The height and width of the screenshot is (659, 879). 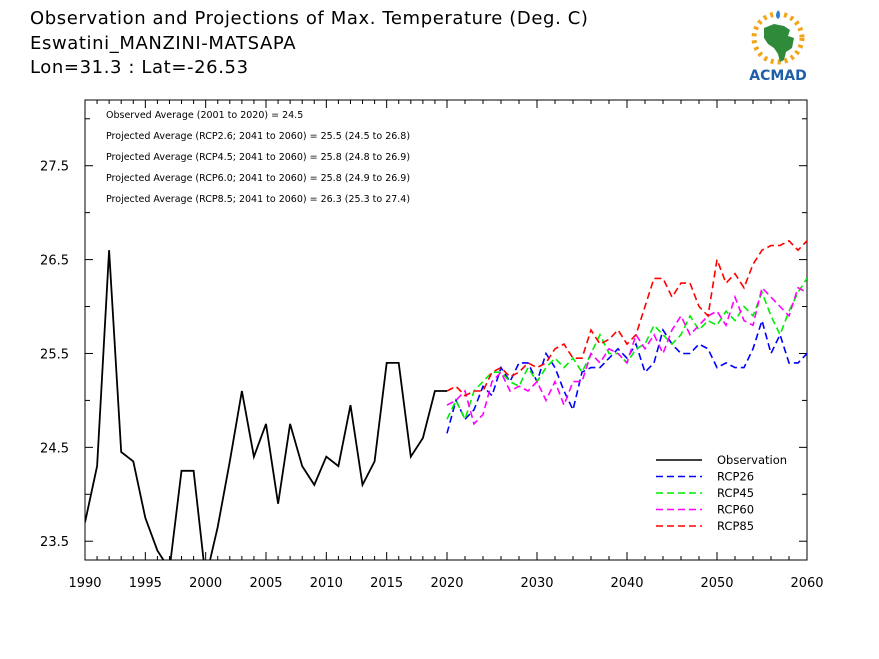 I want to click on series-line-rcp85, so click(x=626, y=318).